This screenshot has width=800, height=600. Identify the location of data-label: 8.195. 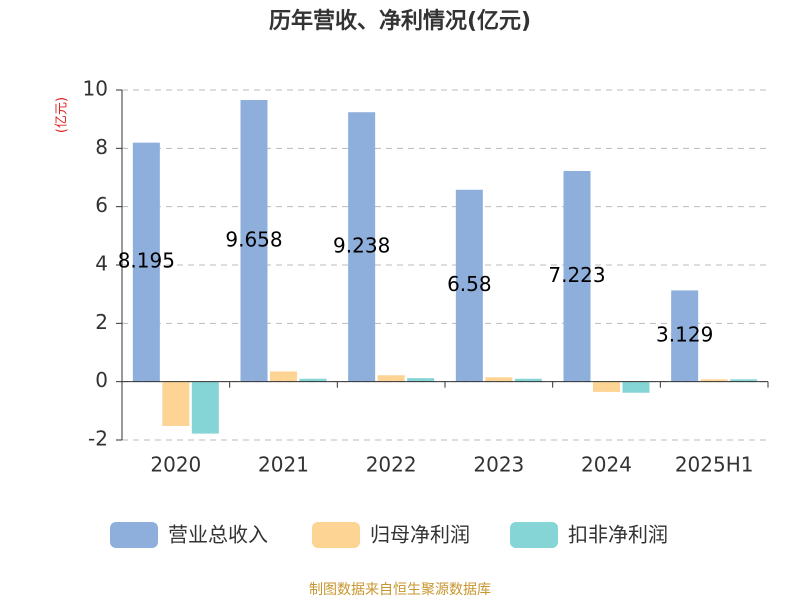
(146, 261).